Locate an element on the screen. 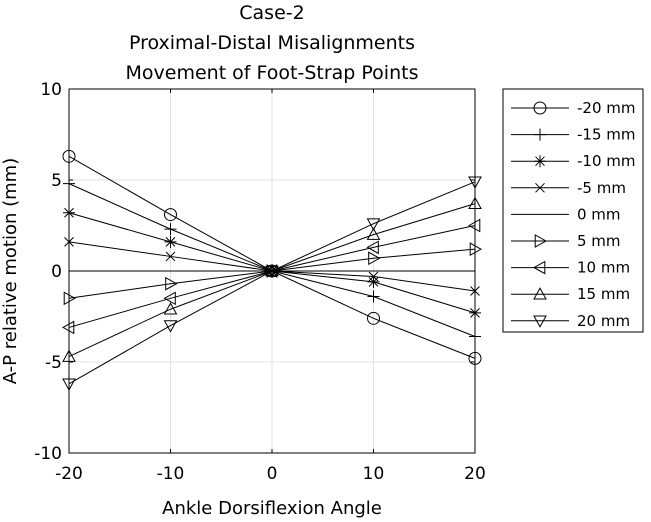 Image resolution: width=651 pixels, height=522 pixels. y-tick-label: -5 is located at coordinates (53, 363).